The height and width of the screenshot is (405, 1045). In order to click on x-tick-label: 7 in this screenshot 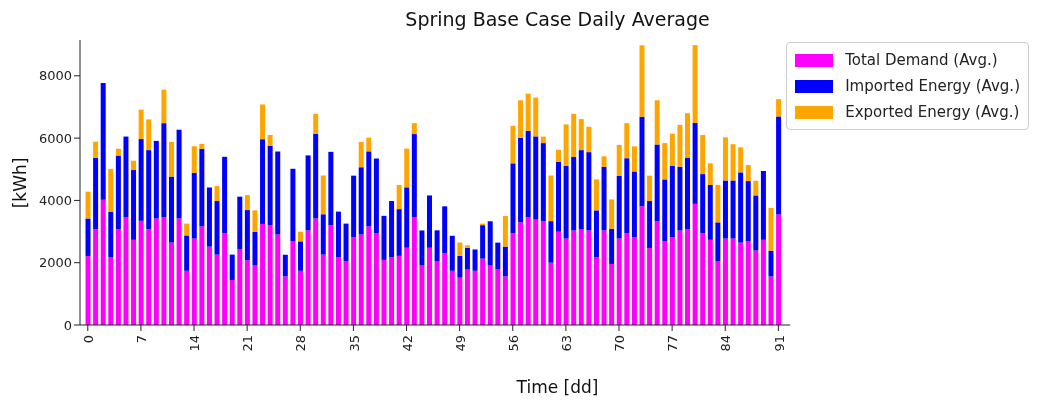, I will do `click(142, 339)`.